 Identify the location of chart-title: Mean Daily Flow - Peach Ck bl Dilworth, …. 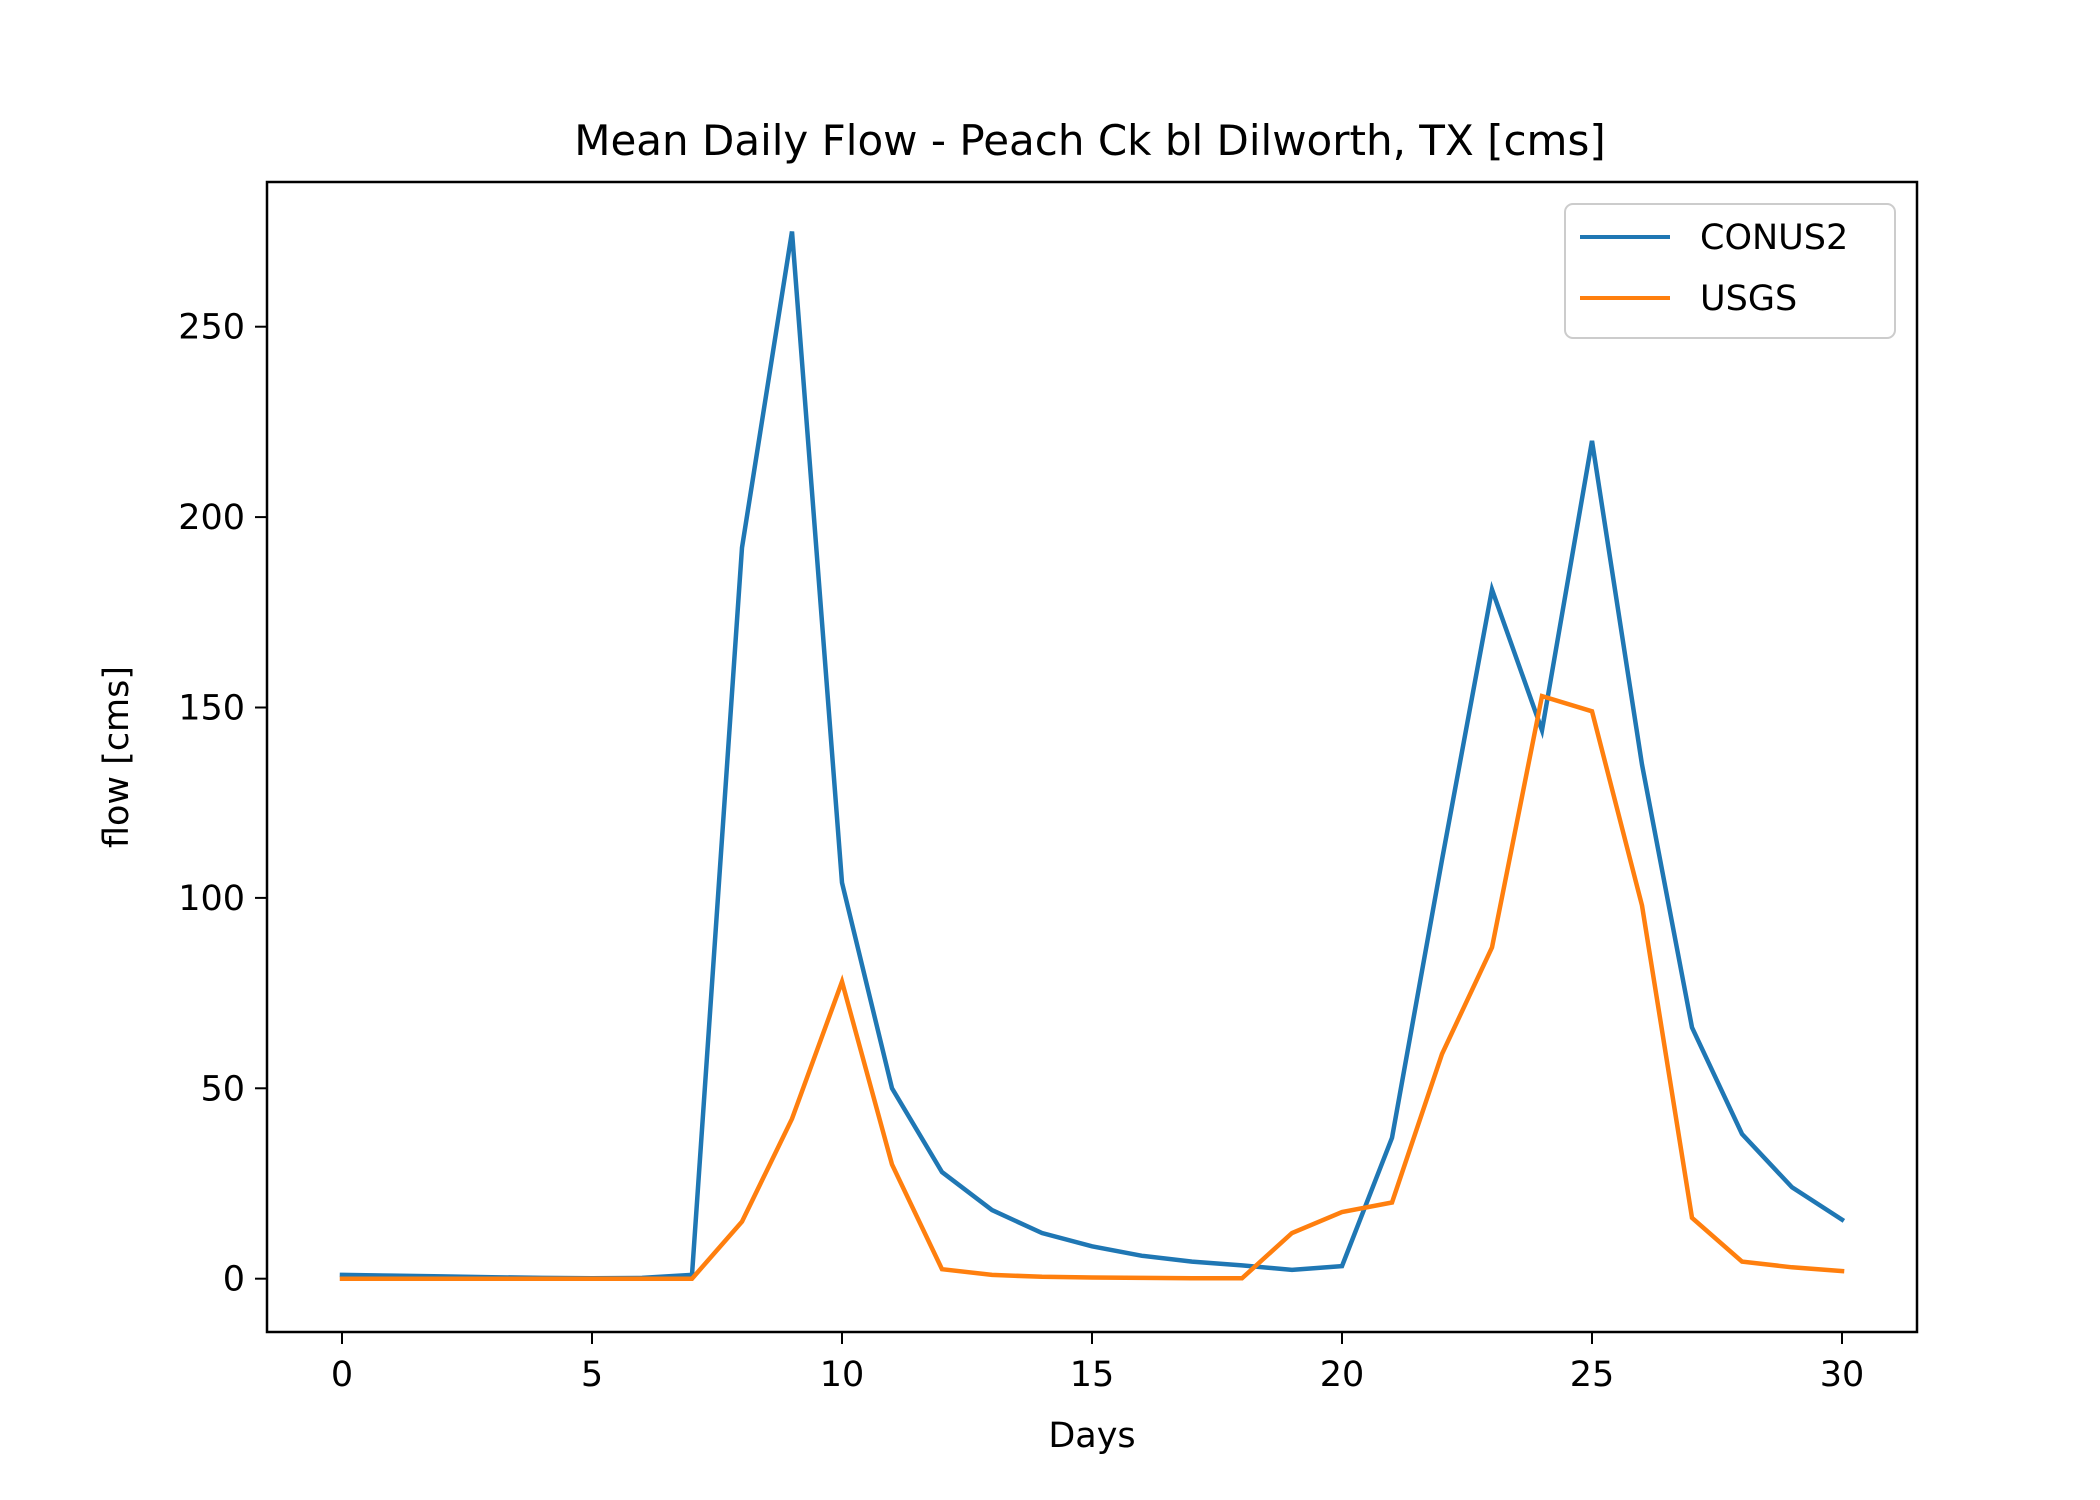
(1090, 140).